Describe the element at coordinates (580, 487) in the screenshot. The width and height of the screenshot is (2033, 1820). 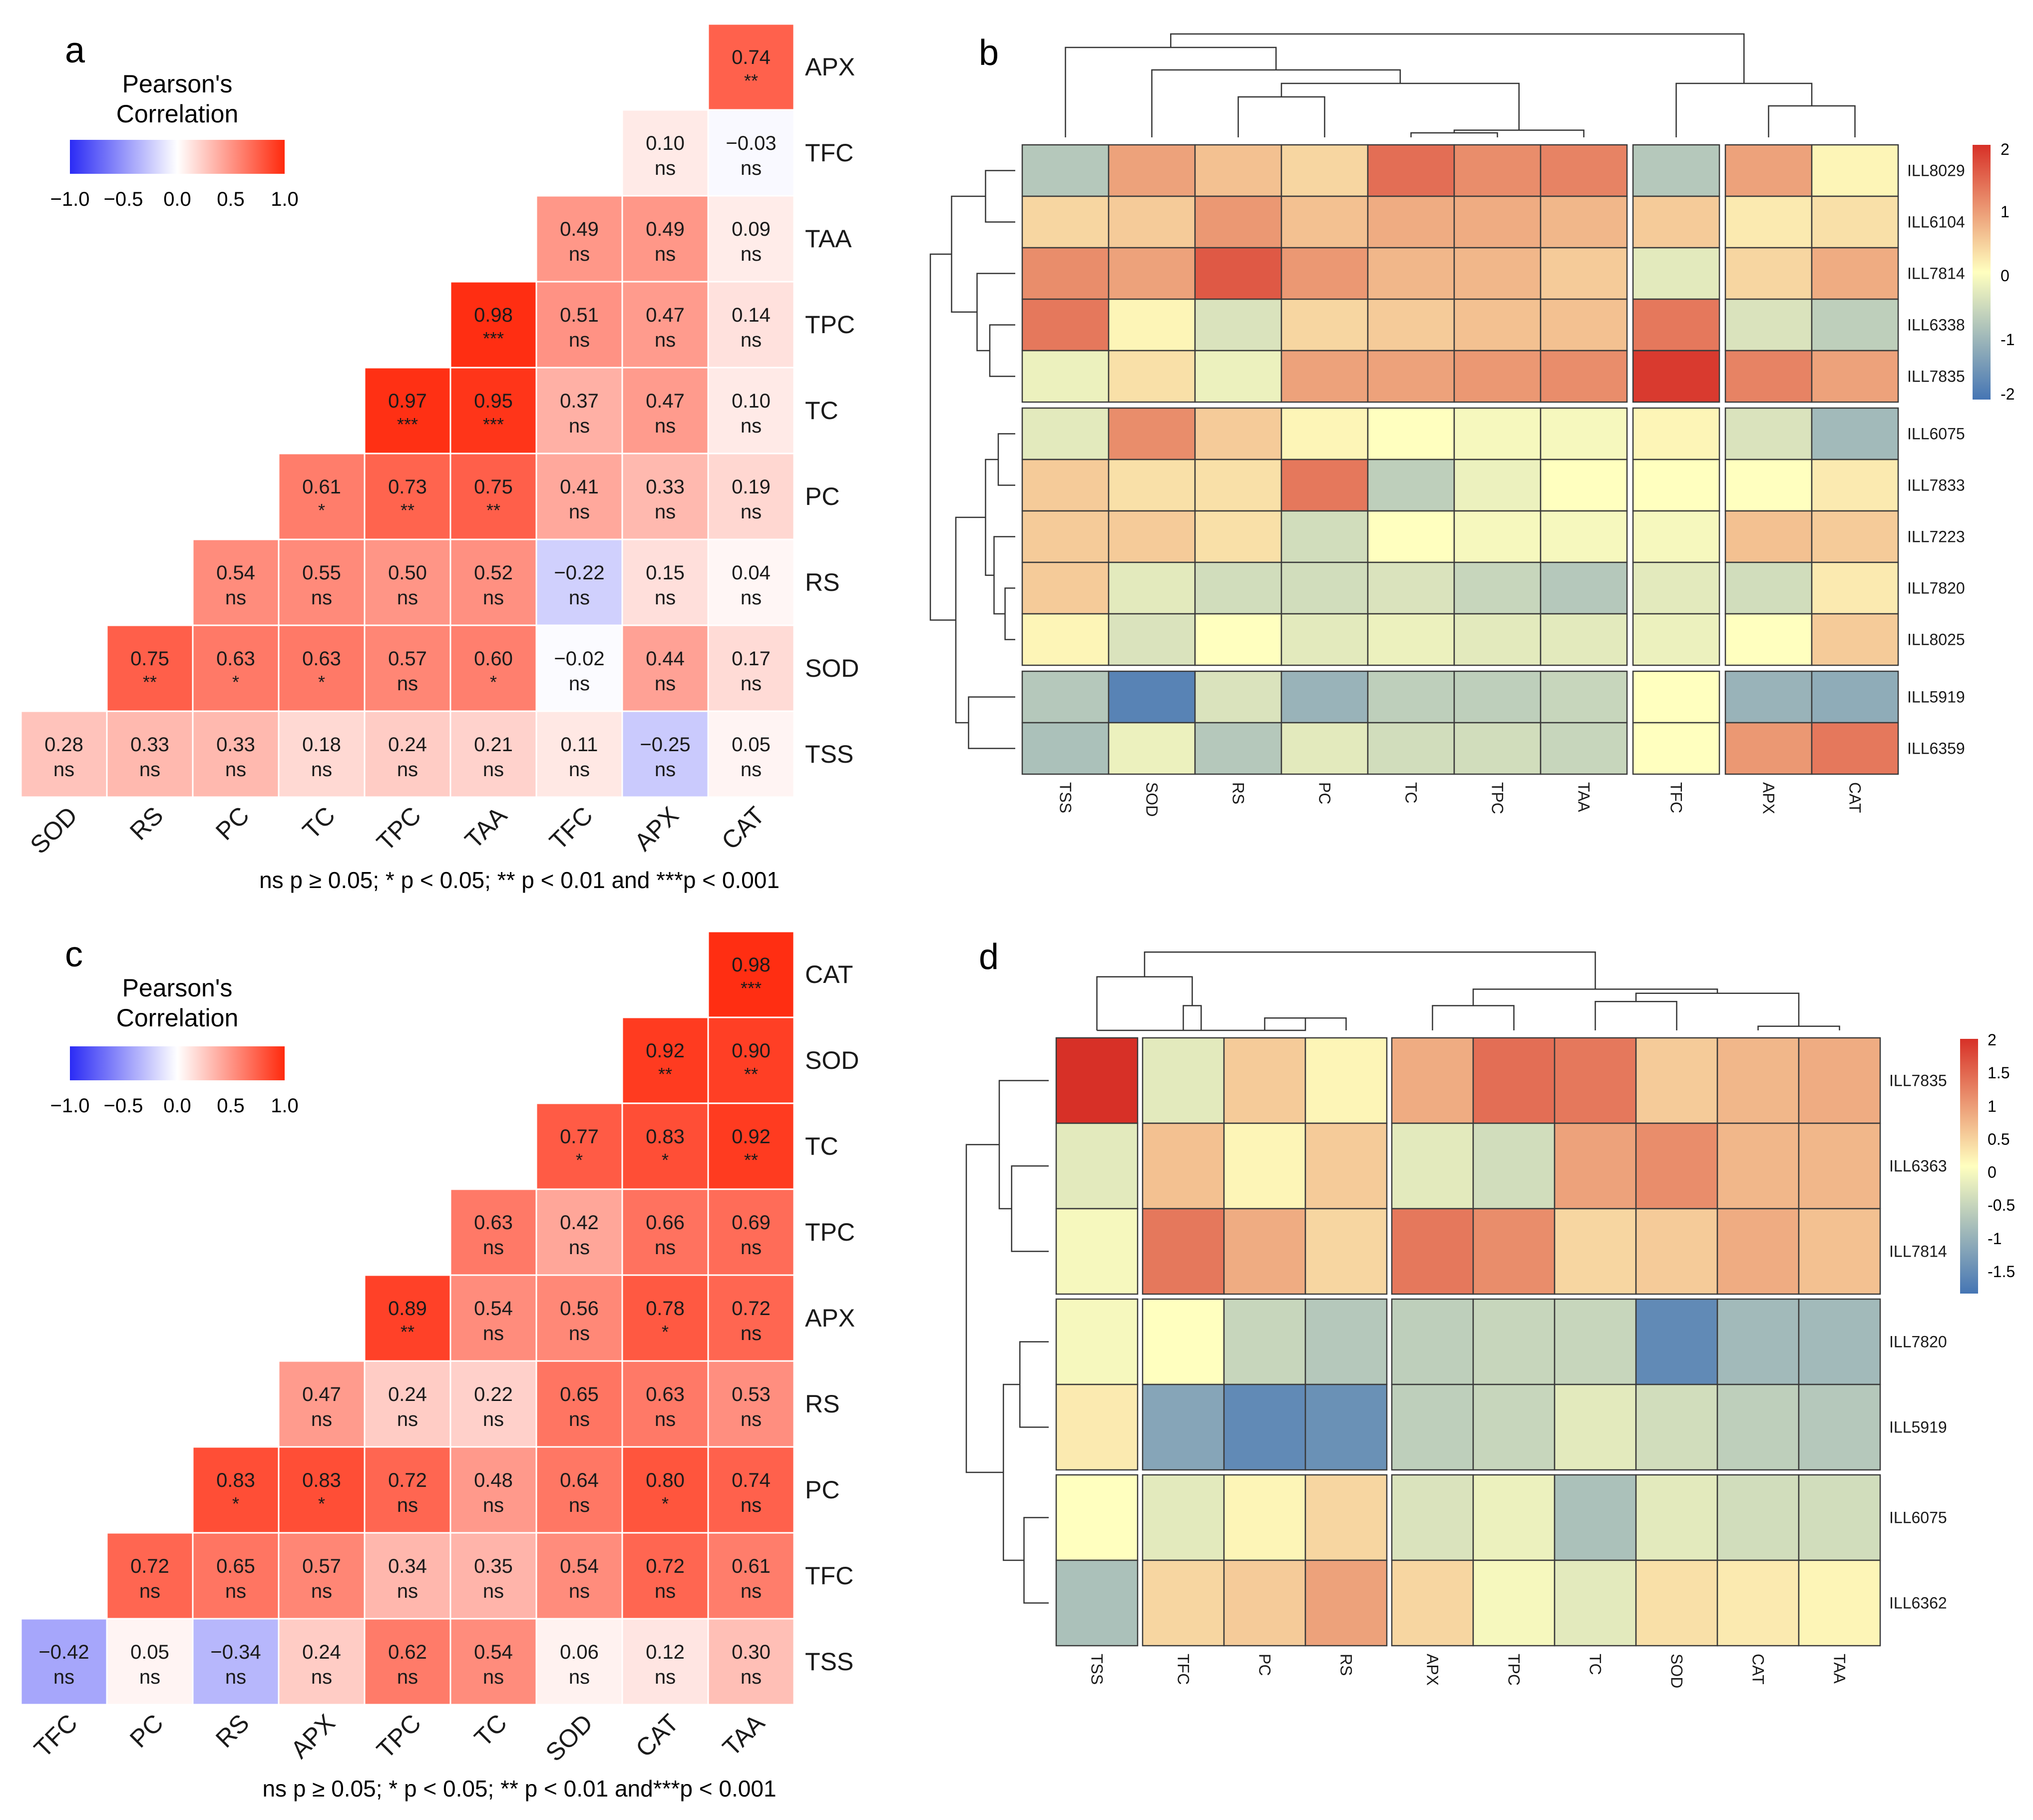
I see `corr-value: 0.41` at that location.